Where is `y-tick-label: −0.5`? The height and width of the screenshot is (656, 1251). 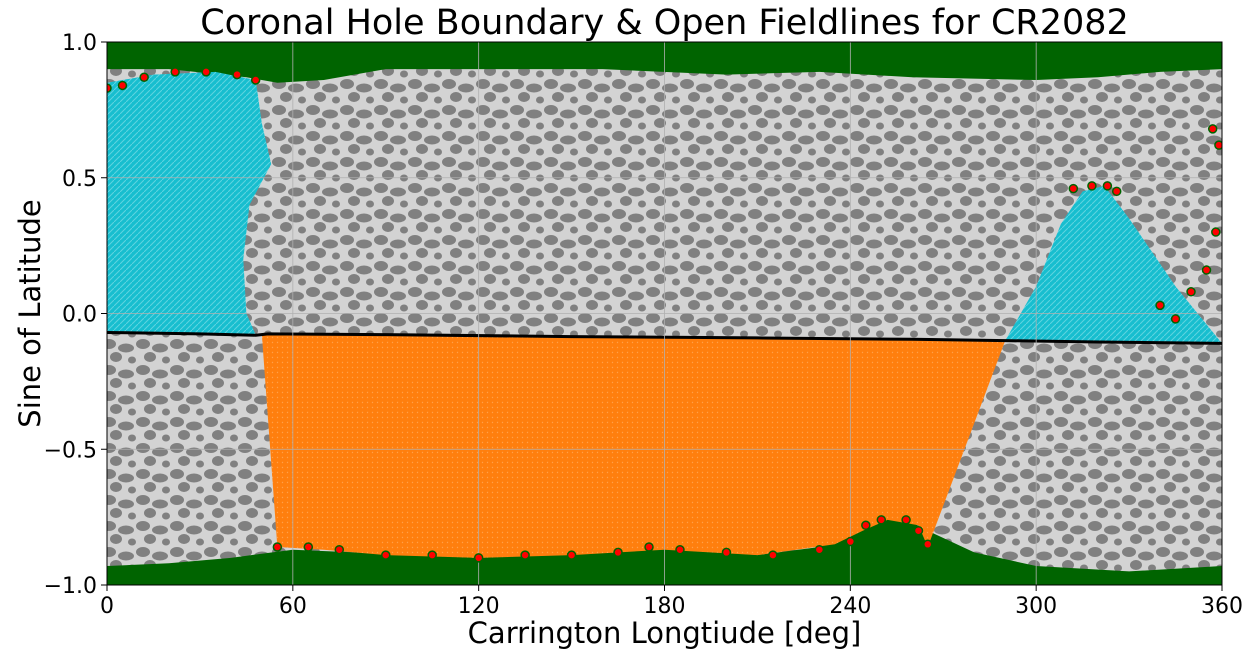
y-tick-label: −0.5 is located at coordinates (70, 450).